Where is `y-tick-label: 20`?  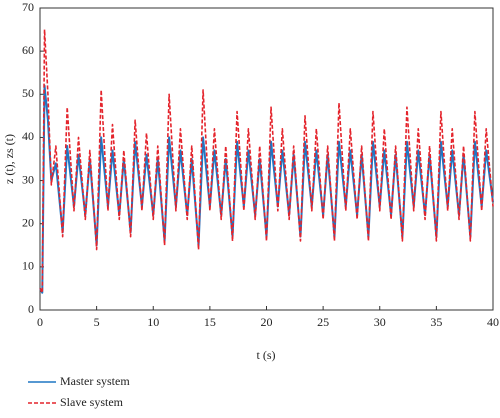 y-tick-label: 20 is located at coordinates (28, 222).